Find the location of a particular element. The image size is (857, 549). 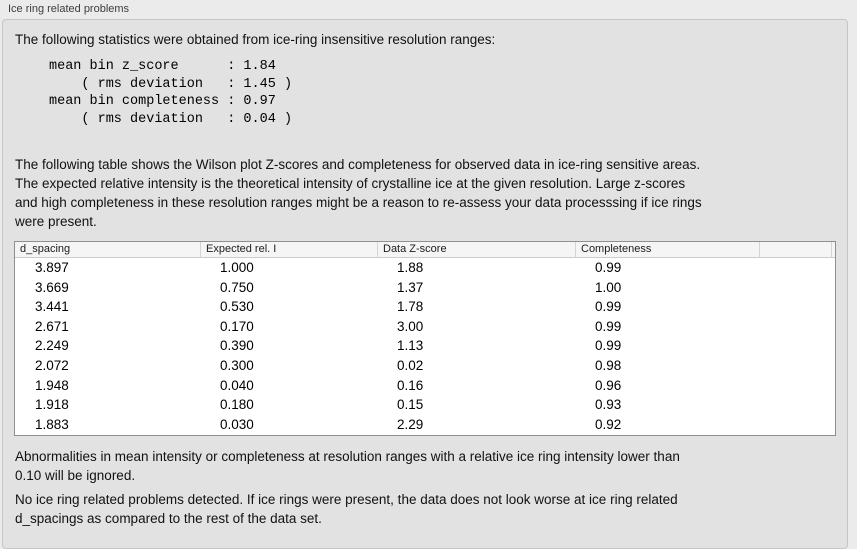

column-header-completeness: Completeness is located at coordinates (667, 249).